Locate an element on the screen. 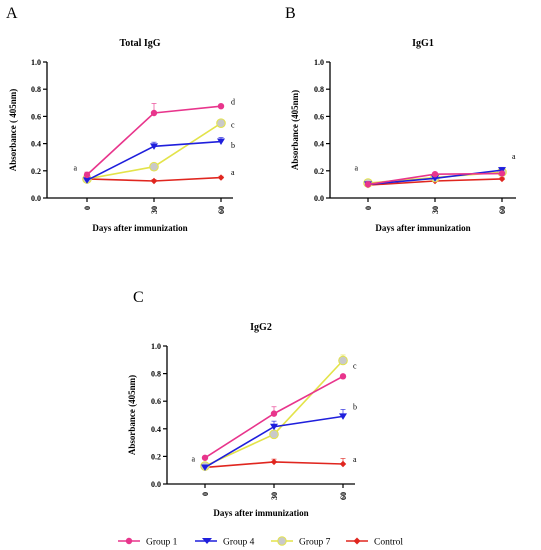 Image resolution: width=541 pixels, height=550 pixels. panel-letter-b: B is located at coordinates (290, 13).